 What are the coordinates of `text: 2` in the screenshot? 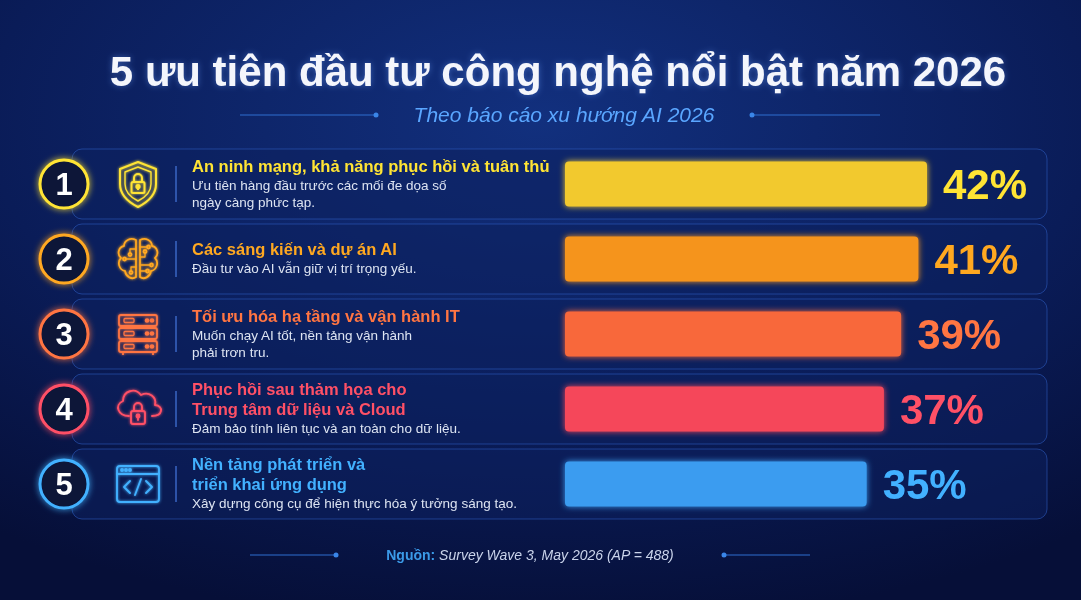 It's located at (64, 259).